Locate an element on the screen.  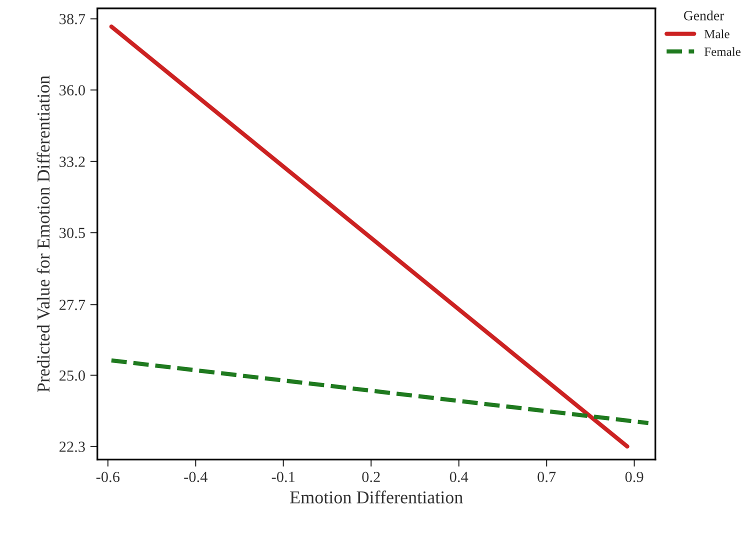
x-tick-label: -0.4 is located at coordinates (196, 477).